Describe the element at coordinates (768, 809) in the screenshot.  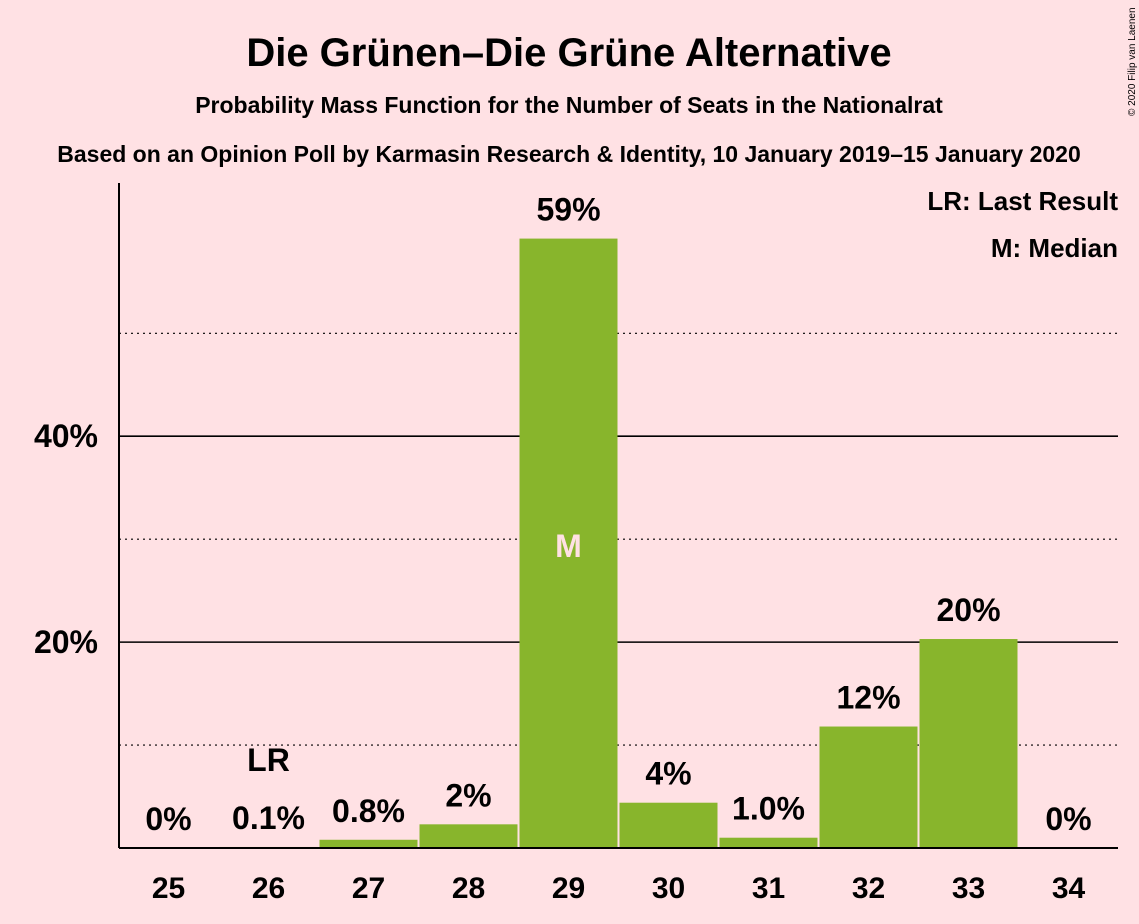
I see `bar-value-label: 1.0%` at that location.